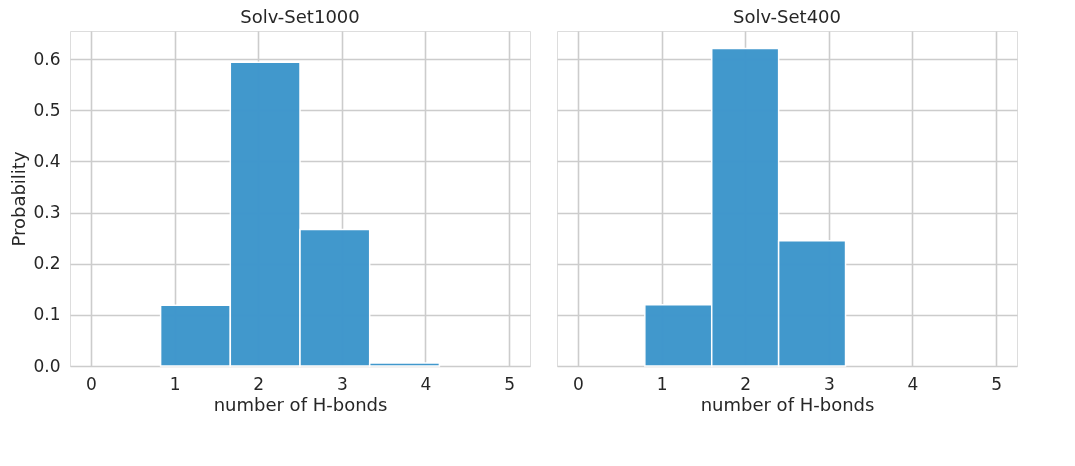 The width and height of the screenshot is (1075, 466). Describe the element at coordinates (47, 314) in the screenshot. I see `y-tick-label: 0.1` at that location.